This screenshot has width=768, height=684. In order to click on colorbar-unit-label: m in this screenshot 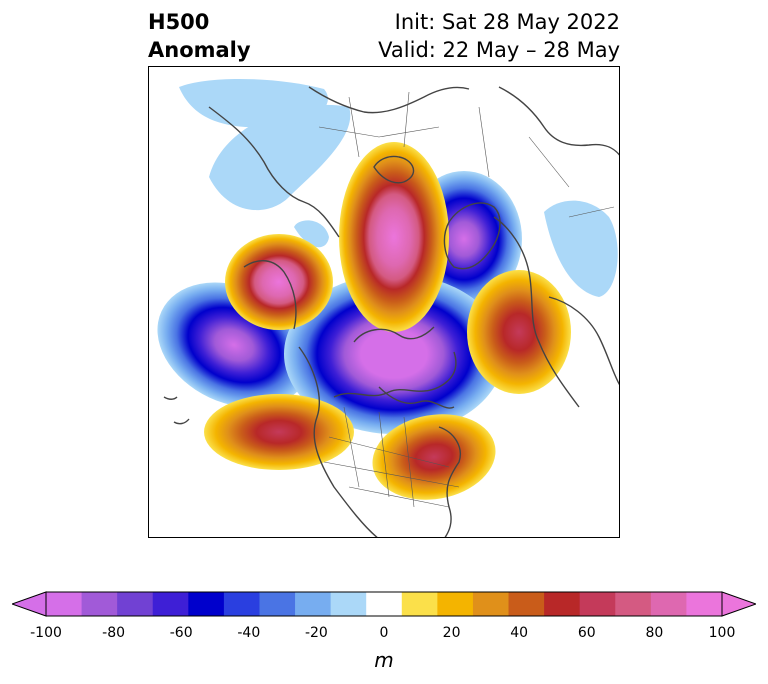, I will do `click(384, 660)`.